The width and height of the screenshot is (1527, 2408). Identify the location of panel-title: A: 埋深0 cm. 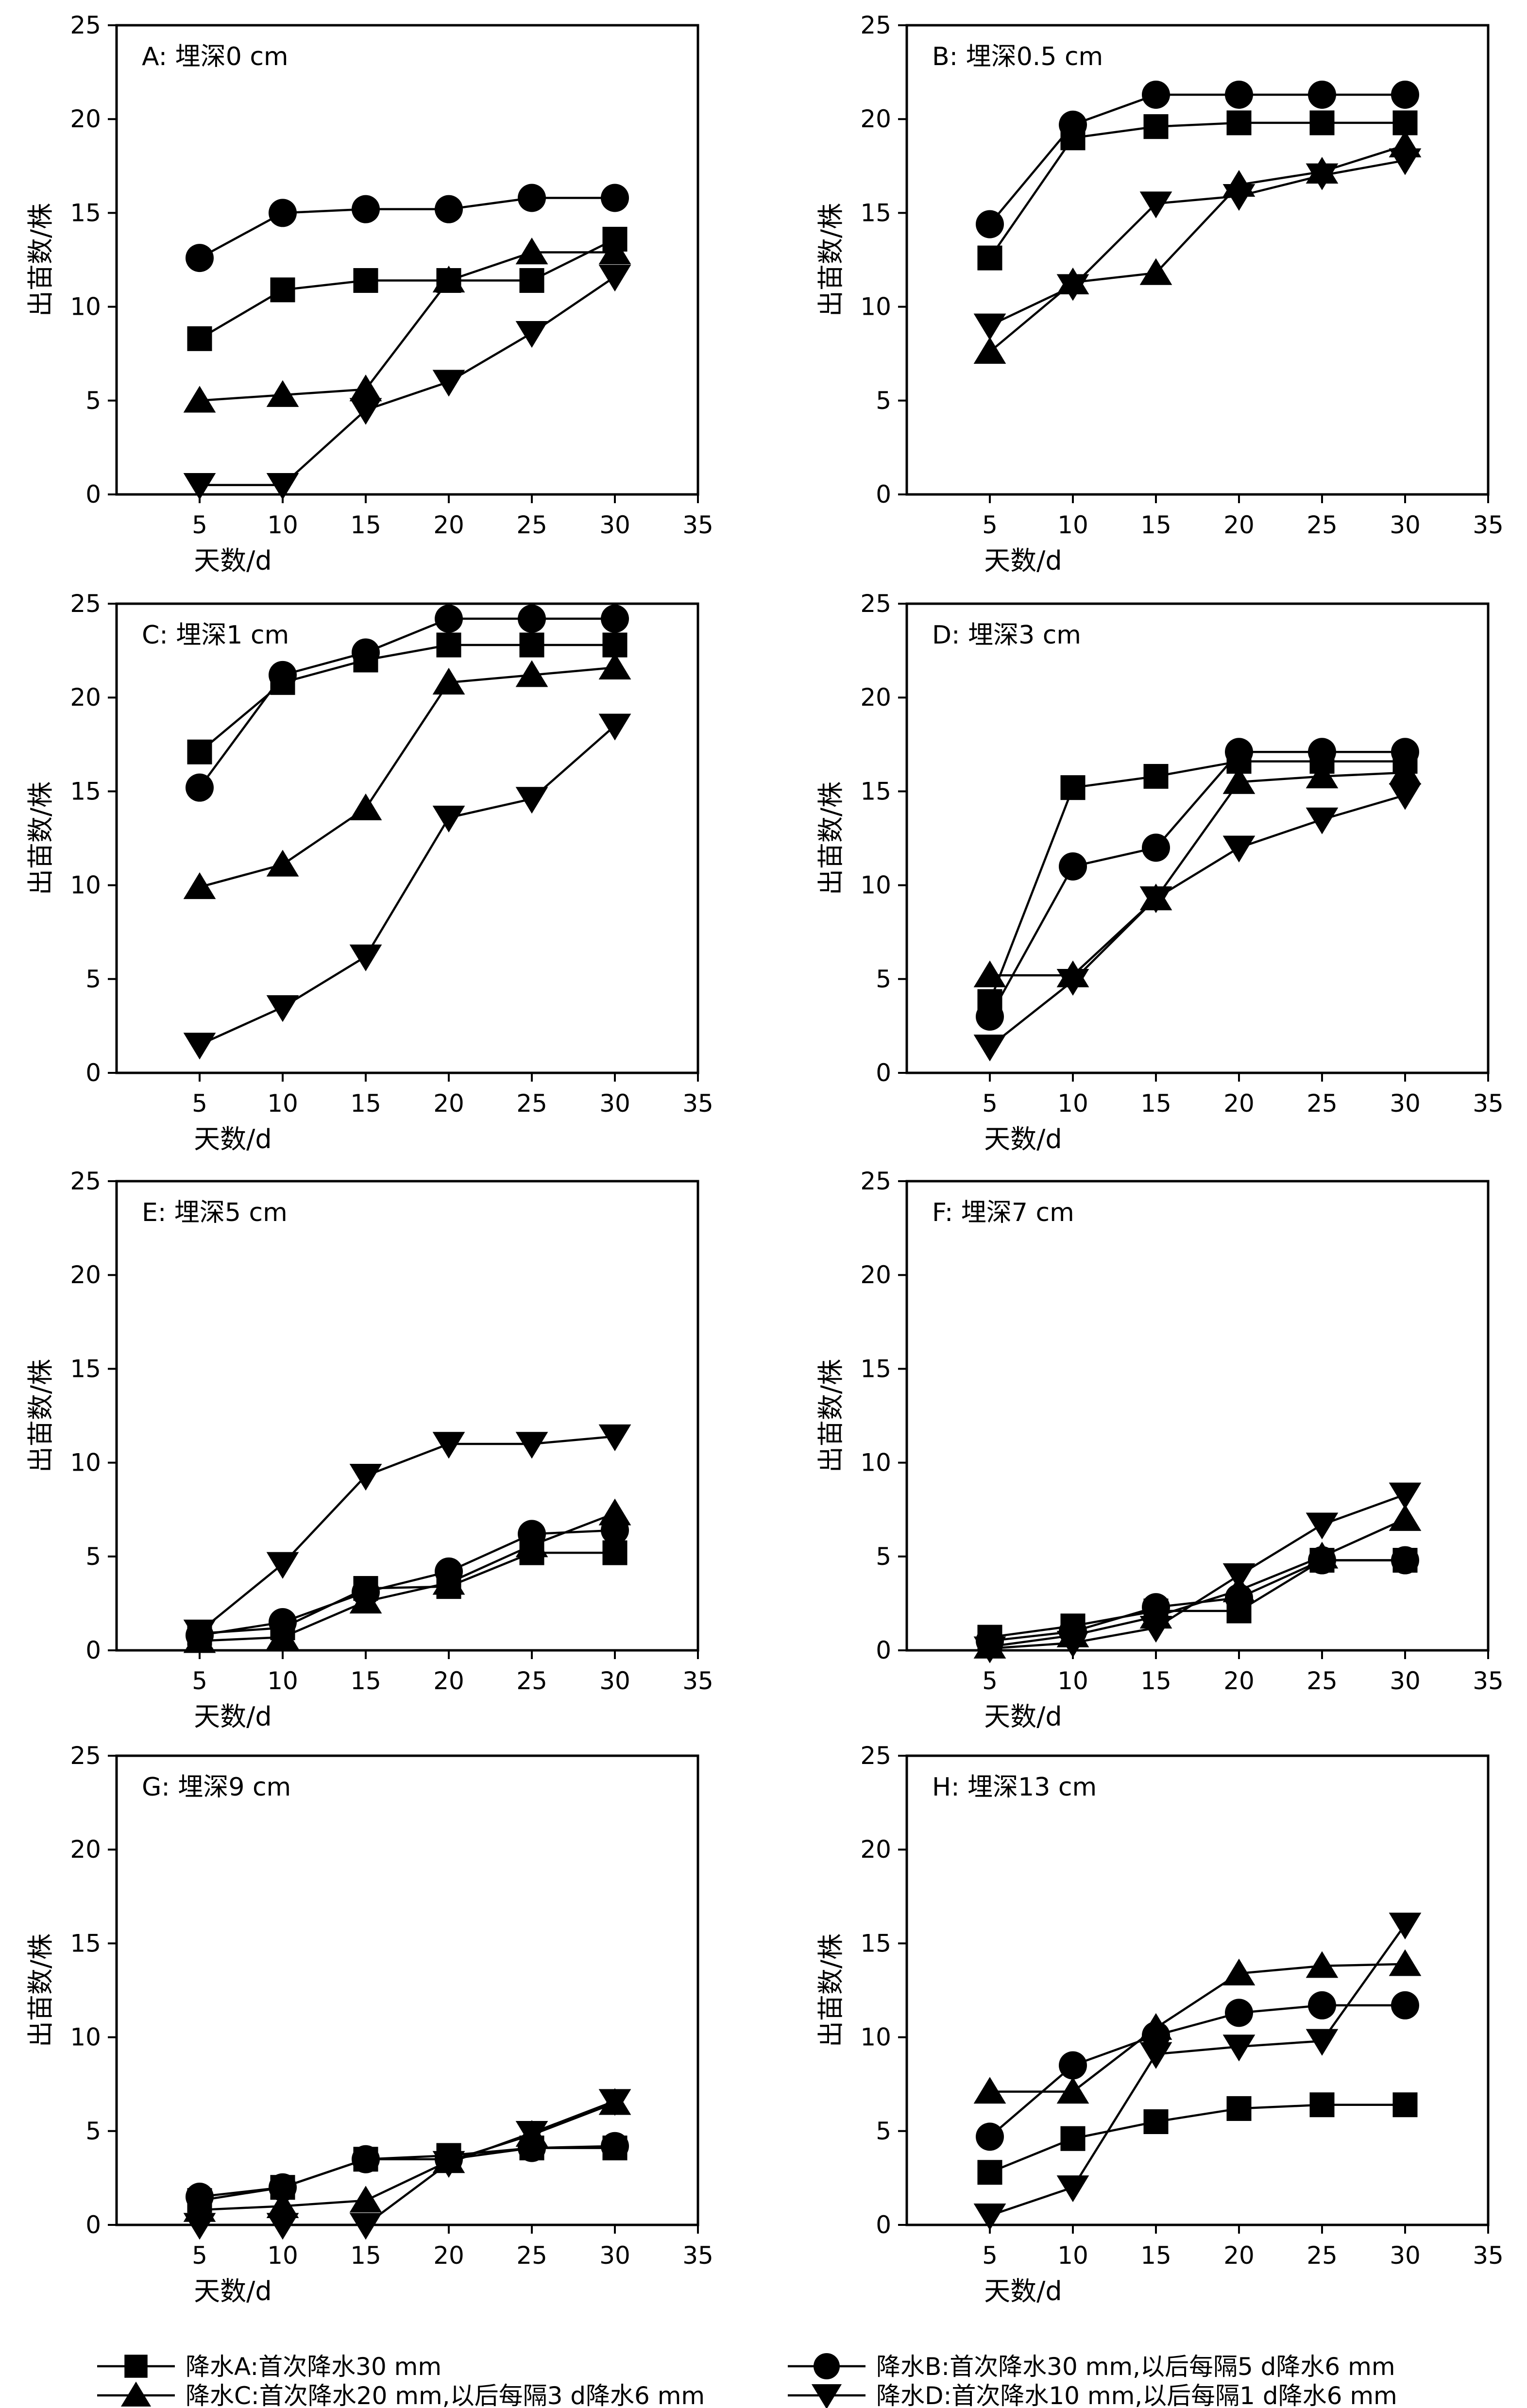
(215, 56).